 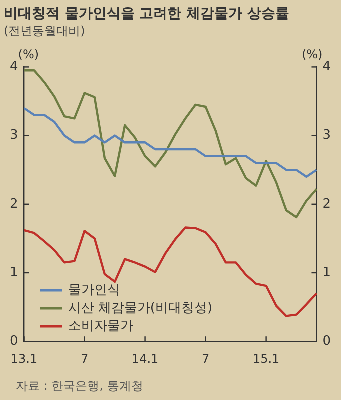 I want to click on y2-tick-label: 3, so click(x=327, y=136).